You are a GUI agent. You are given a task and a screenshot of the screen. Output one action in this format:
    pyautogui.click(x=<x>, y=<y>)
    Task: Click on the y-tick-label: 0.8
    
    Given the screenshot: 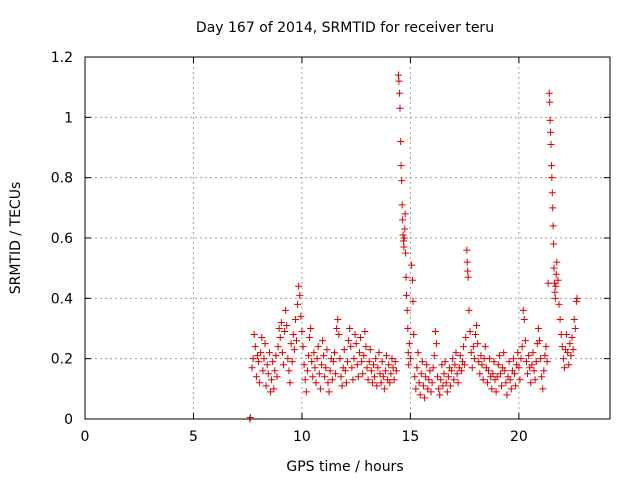 What is the action you would take?
    pyautogui.click(x=62, y=179)
    